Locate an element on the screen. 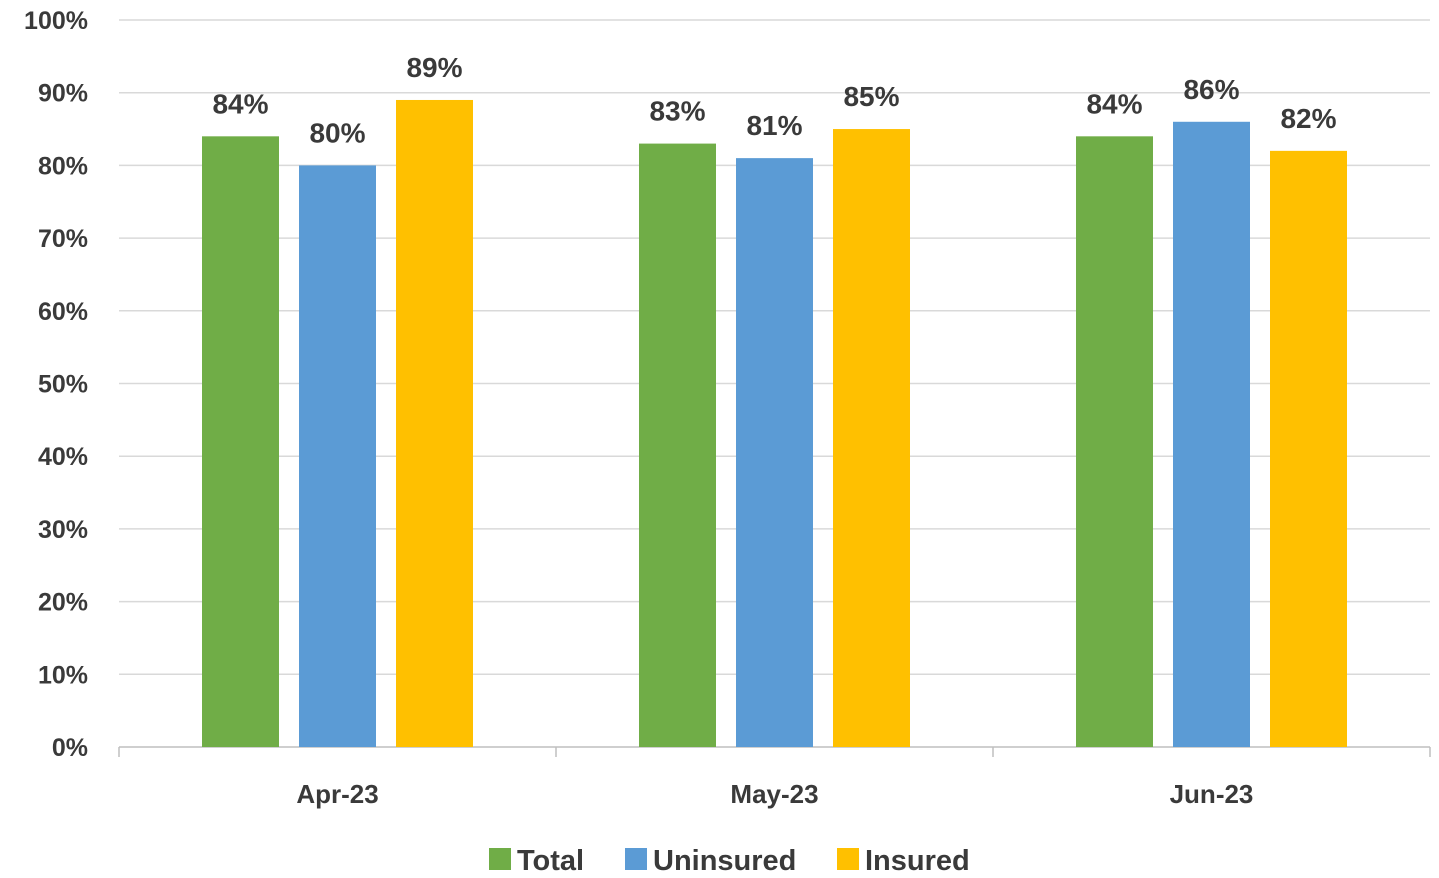  y-tick-label: 0% is located at coordinates (70, 748).